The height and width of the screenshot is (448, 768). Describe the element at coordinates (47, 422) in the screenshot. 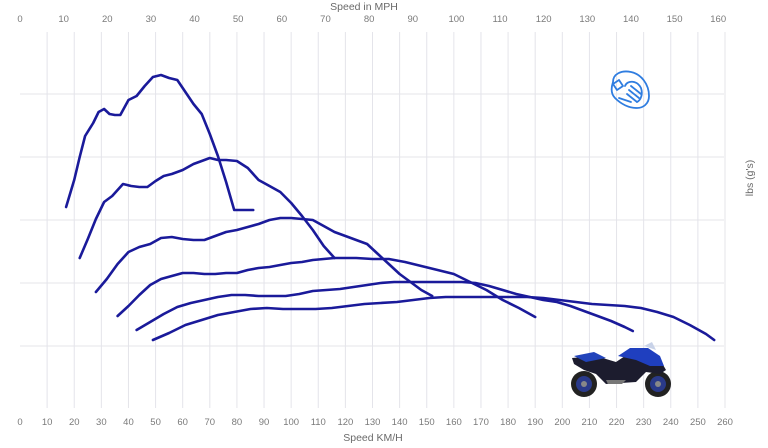

I see `bottom-tick-label: 10` at that location.